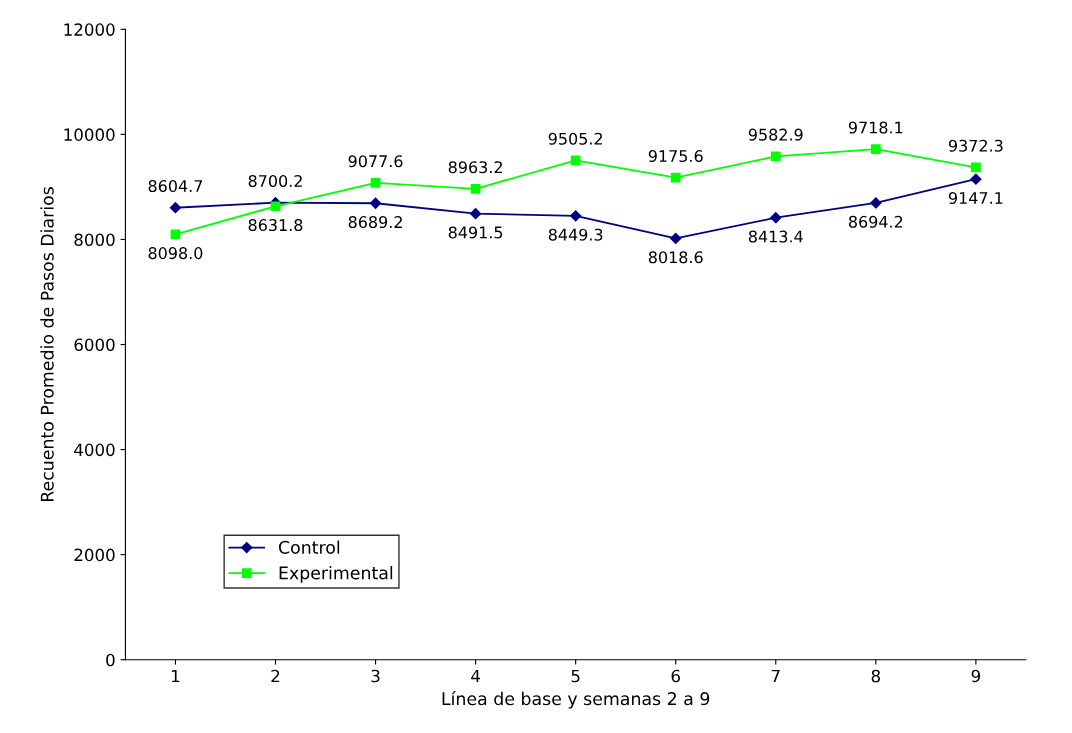 This screenshot has height=733, width=1072. What do you see at coordinates (309, 547) in the screenshot?
I see `legend-label: Control` at bounding box center [309, 547].